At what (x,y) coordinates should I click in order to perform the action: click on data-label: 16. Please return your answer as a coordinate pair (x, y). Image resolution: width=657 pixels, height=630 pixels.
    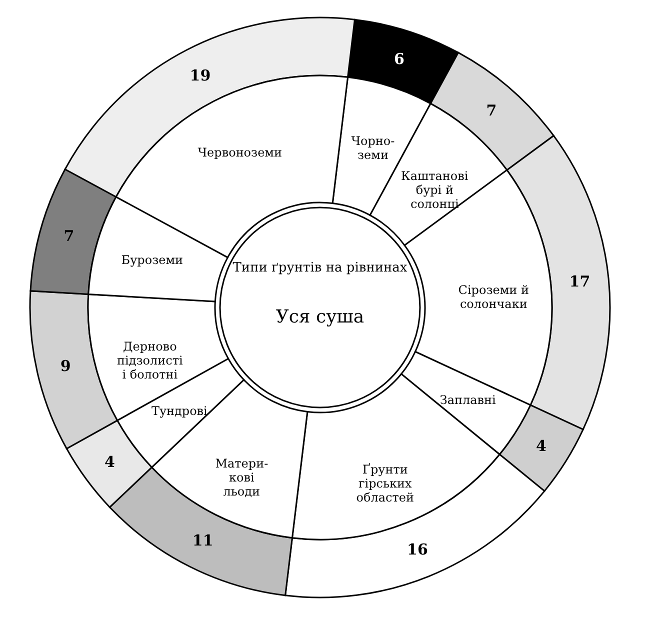
    Looking at the image, I should click on (417, 549).